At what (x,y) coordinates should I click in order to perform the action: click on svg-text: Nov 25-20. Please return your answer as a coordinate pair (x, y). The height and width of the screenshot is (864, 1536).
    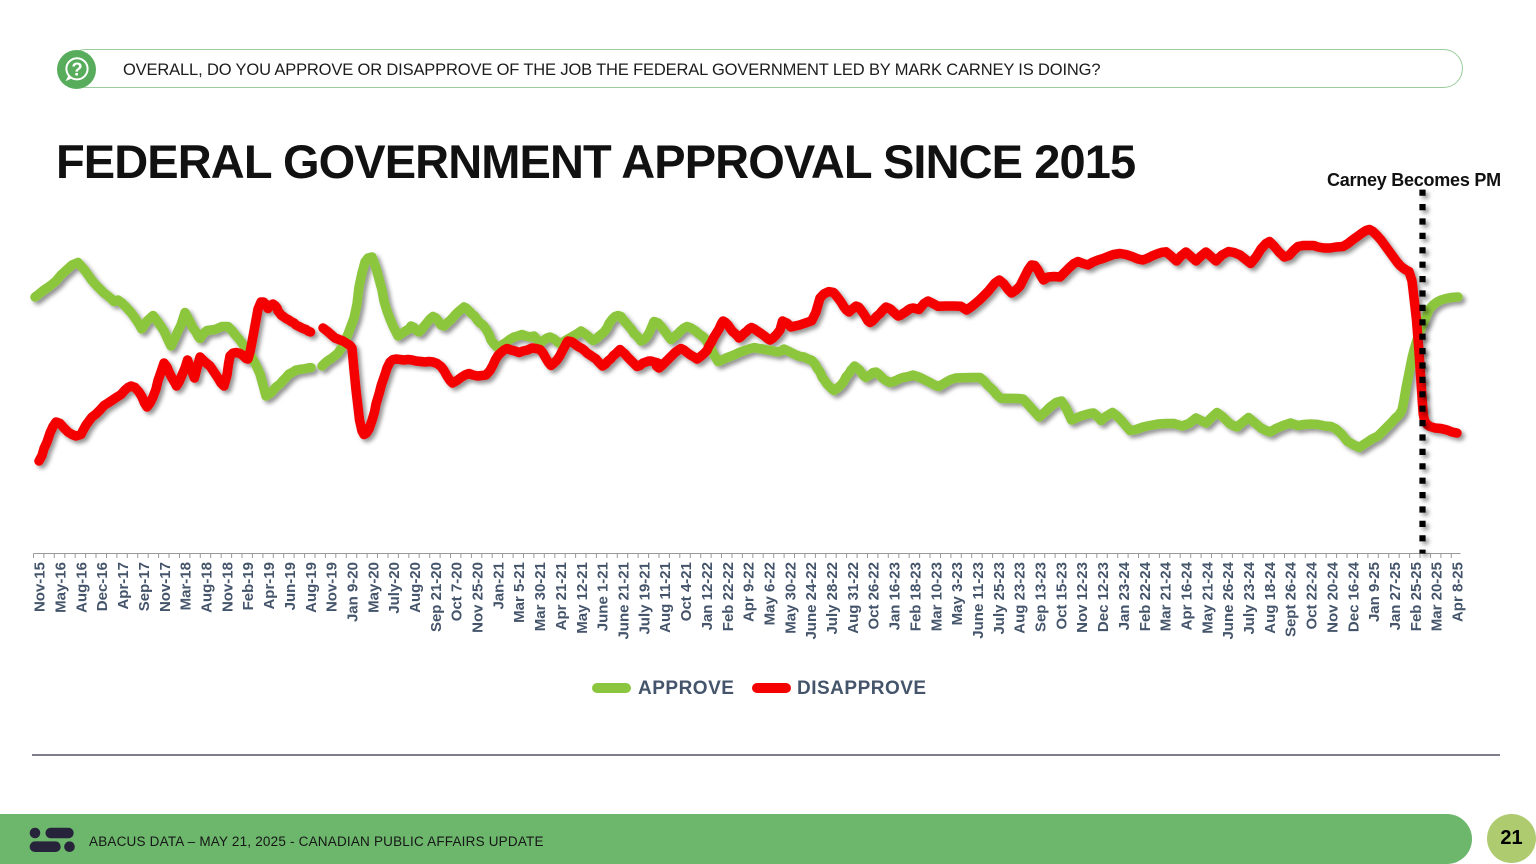
    Looking at the image, I should click on (478, 597).